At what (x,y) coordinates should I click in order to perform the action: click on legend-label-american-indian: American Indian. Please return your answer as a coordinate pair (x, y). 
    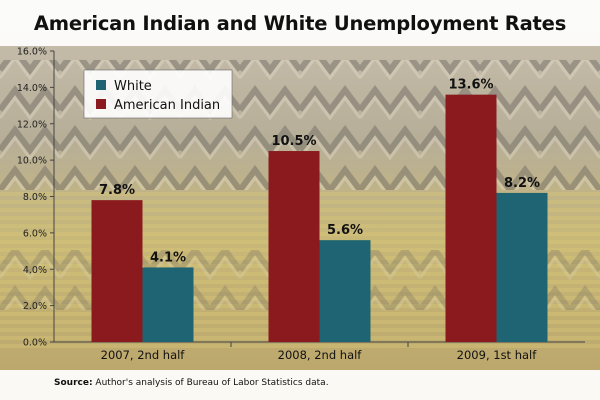
    Looking at the image, I should click on (167, 105).